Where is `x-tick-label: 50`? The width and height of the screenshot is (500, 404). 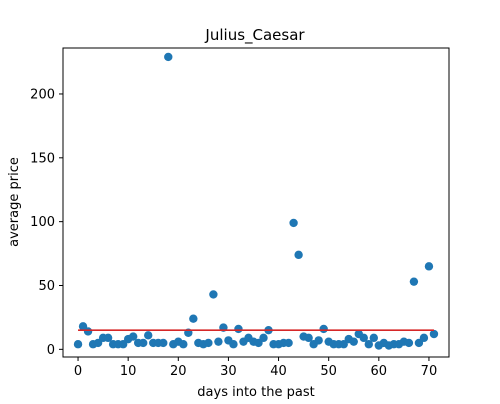 x-tick-label: 50 is located at coordinates (328, 371).